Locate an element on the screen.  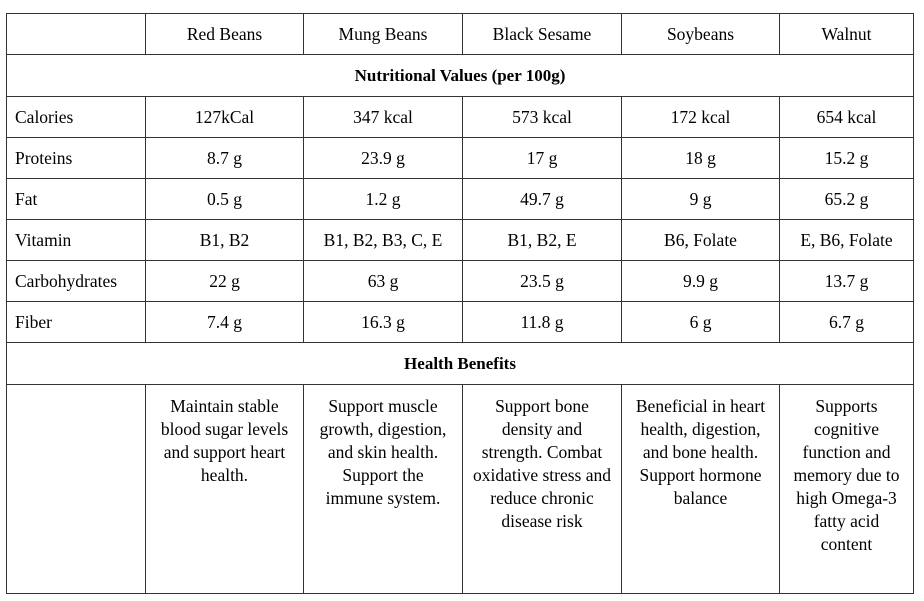
row-label is located at coordinates (76, 489).